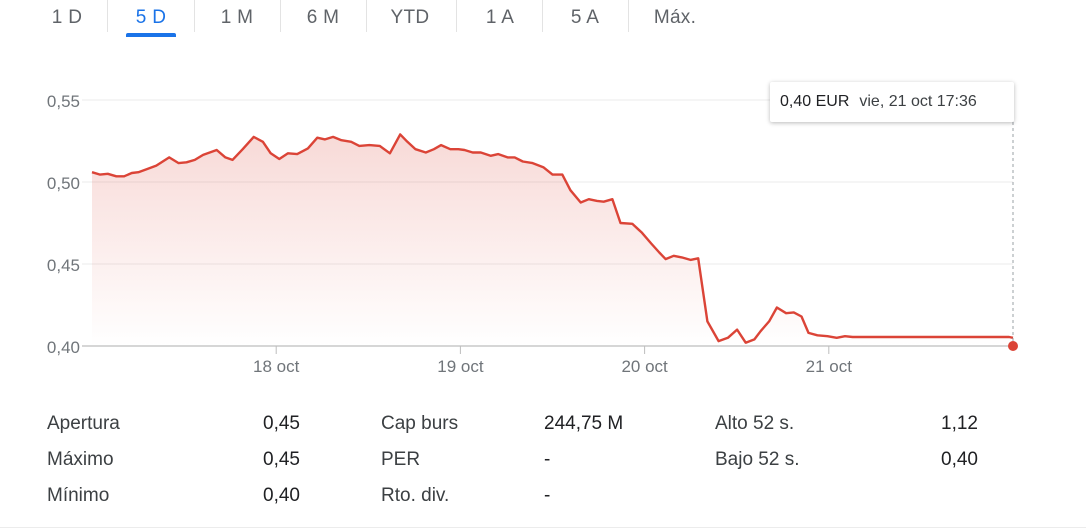  I want to click on stat-value-open: 0,45, so click(281, 423).